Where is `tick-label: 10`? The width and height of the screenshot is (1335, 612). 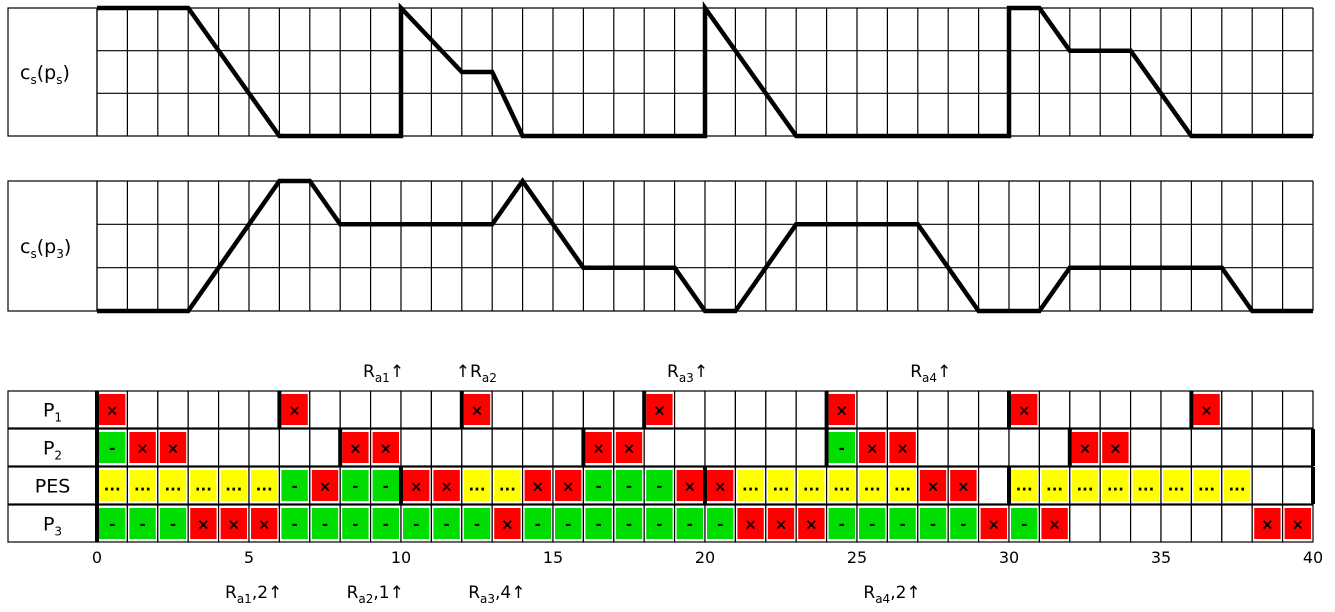
tick-label: 10 is located at coordinates (401, 557).